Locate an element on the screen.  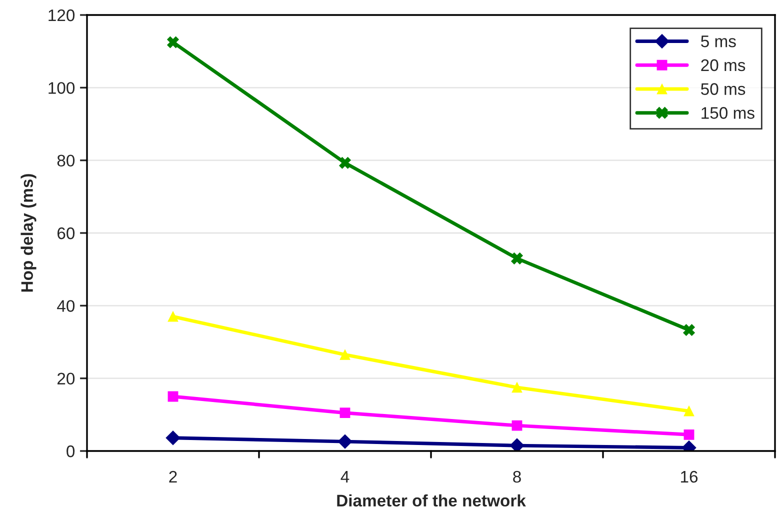
y-tick-label: 20 is located at coordinates (66, 378).